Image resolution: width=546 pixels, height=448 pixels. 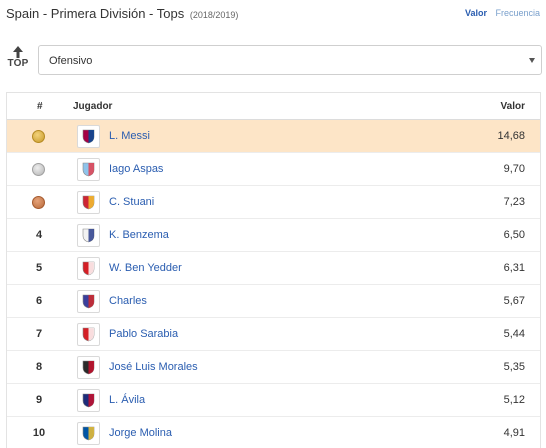 What do you see at coordinates (39, 400) in the screenshot?
I see `rank-number: 9` at bounding box center [39, 400].